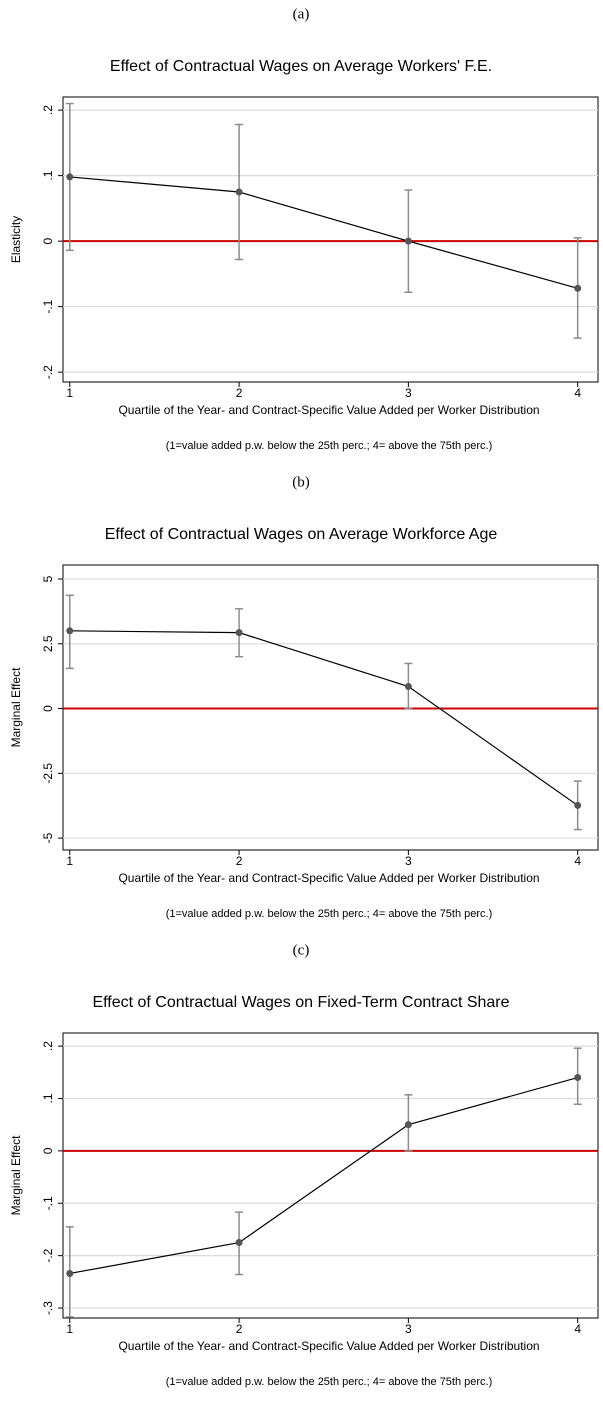  What do you see at coordinates (48, 578) in the screenshot?
I see `y-tick-label: 5` at bounding box center [48, 578].